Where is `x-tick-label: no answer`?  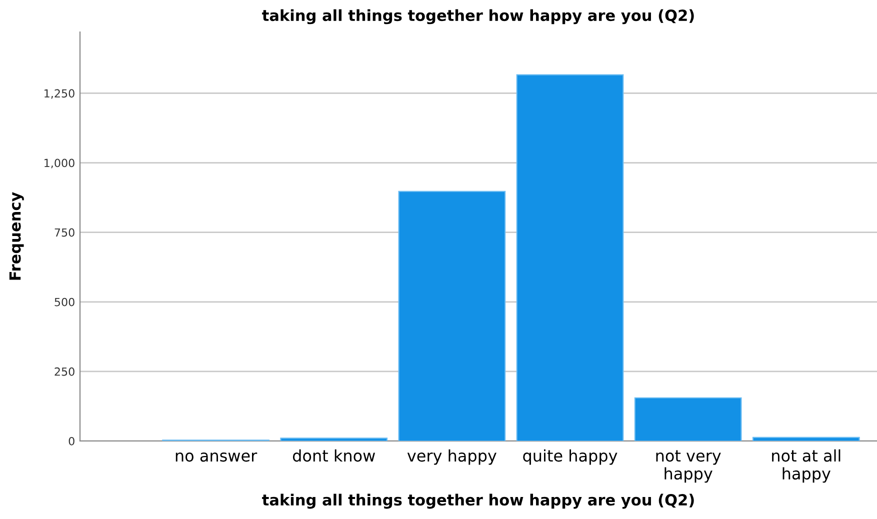 x-tick-label: no answer is located at coordinates (217, 457).